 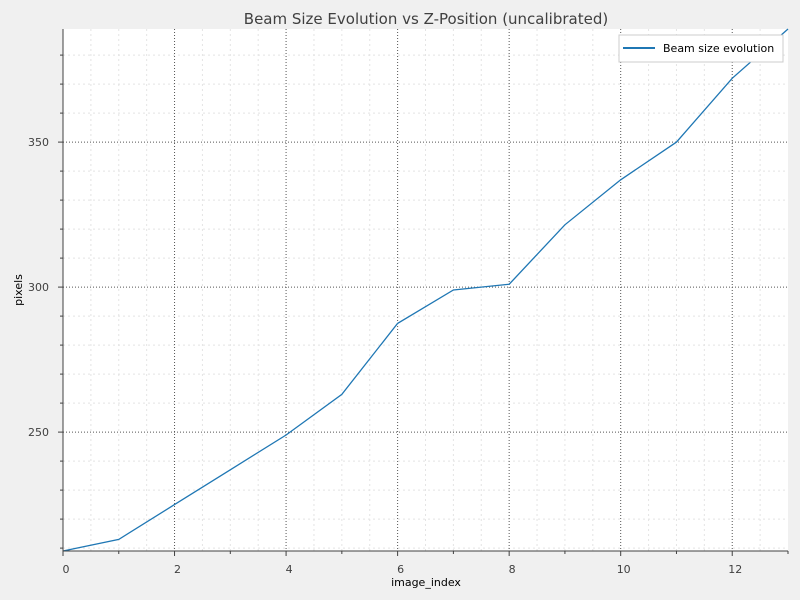 What do you see at coordinates (18, 290) in the screenshot?
I see `y-axis-label: pixels` at bounding box center [18, 290].